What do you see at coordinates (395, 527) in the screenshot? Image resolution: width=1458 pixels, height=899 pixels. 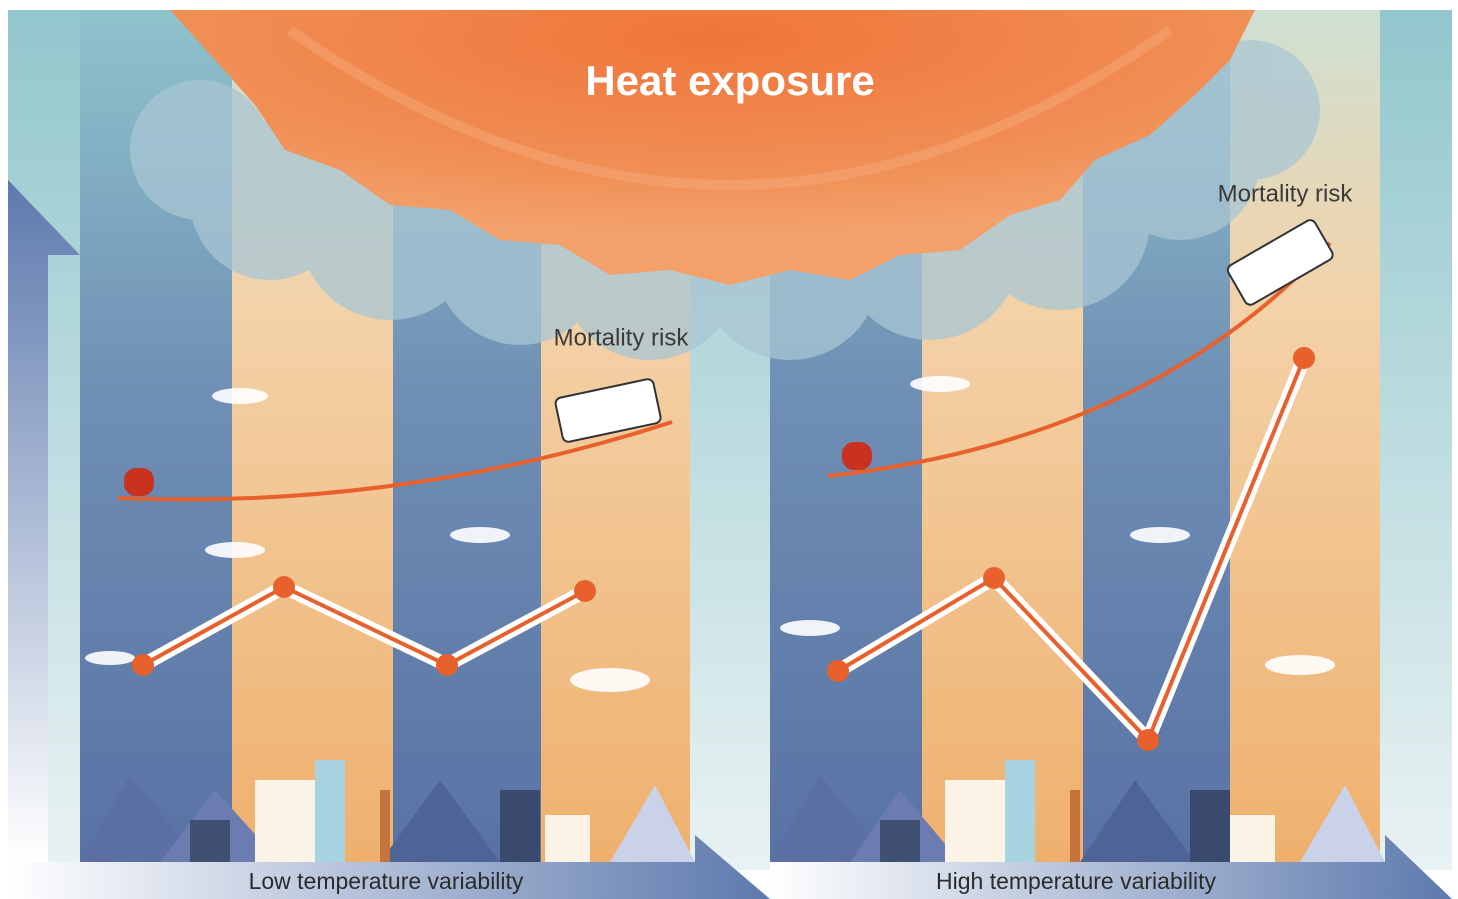 I see `left-chart` at bounding box center [395, 527].